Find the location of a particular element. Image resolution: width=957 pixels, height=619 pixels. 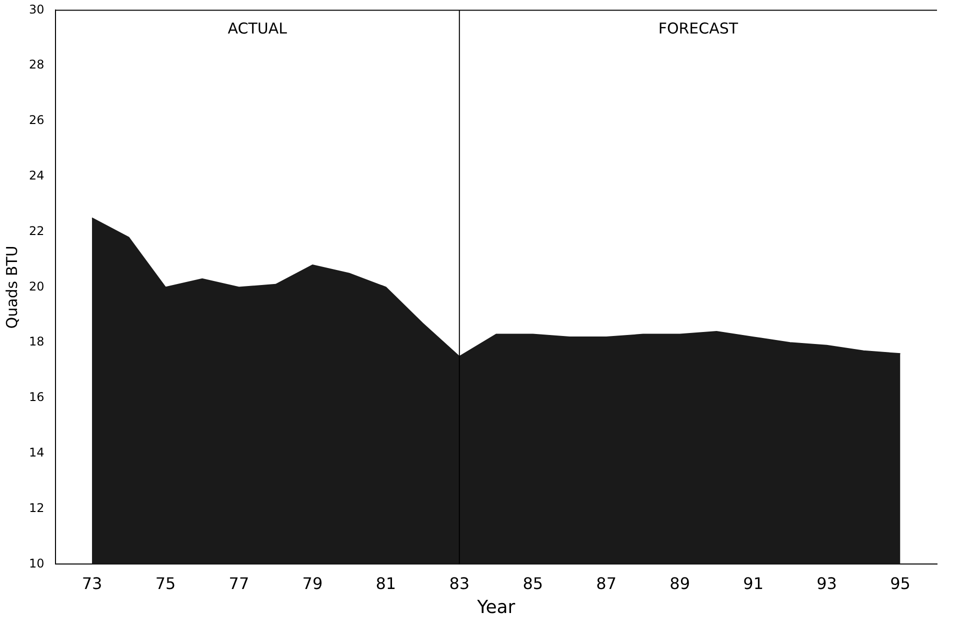

y-tick-label: 30 is located at coordinates (36, 9).